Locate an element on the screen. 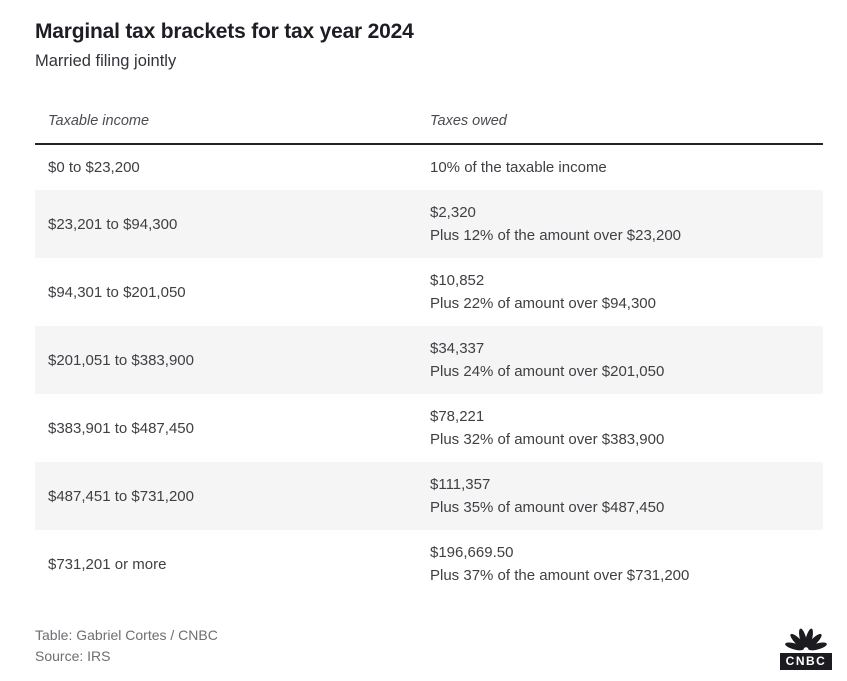 This screenshot has width=847, height=681. taxes-owed-cell: $10,852 Plus 22% of amount over $94,300 is located at coordinates (620, 292).